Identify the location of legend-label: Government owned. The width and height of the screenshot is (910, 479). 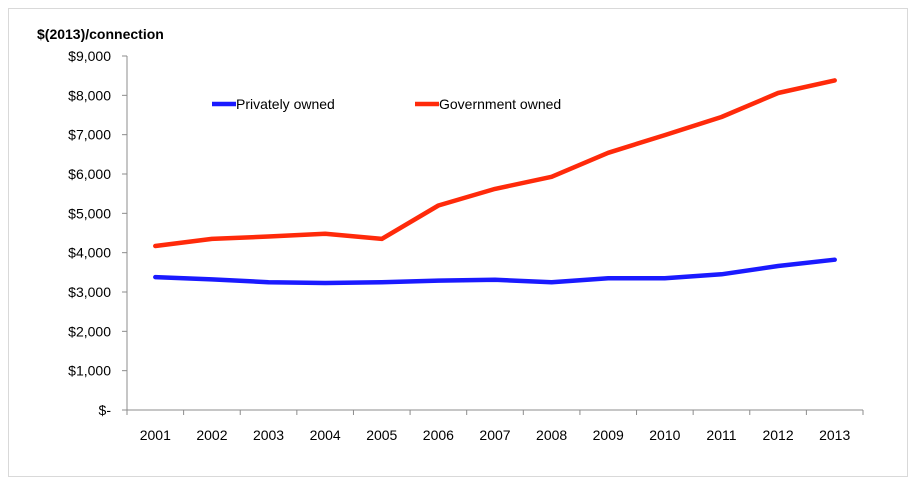
(500, 104).